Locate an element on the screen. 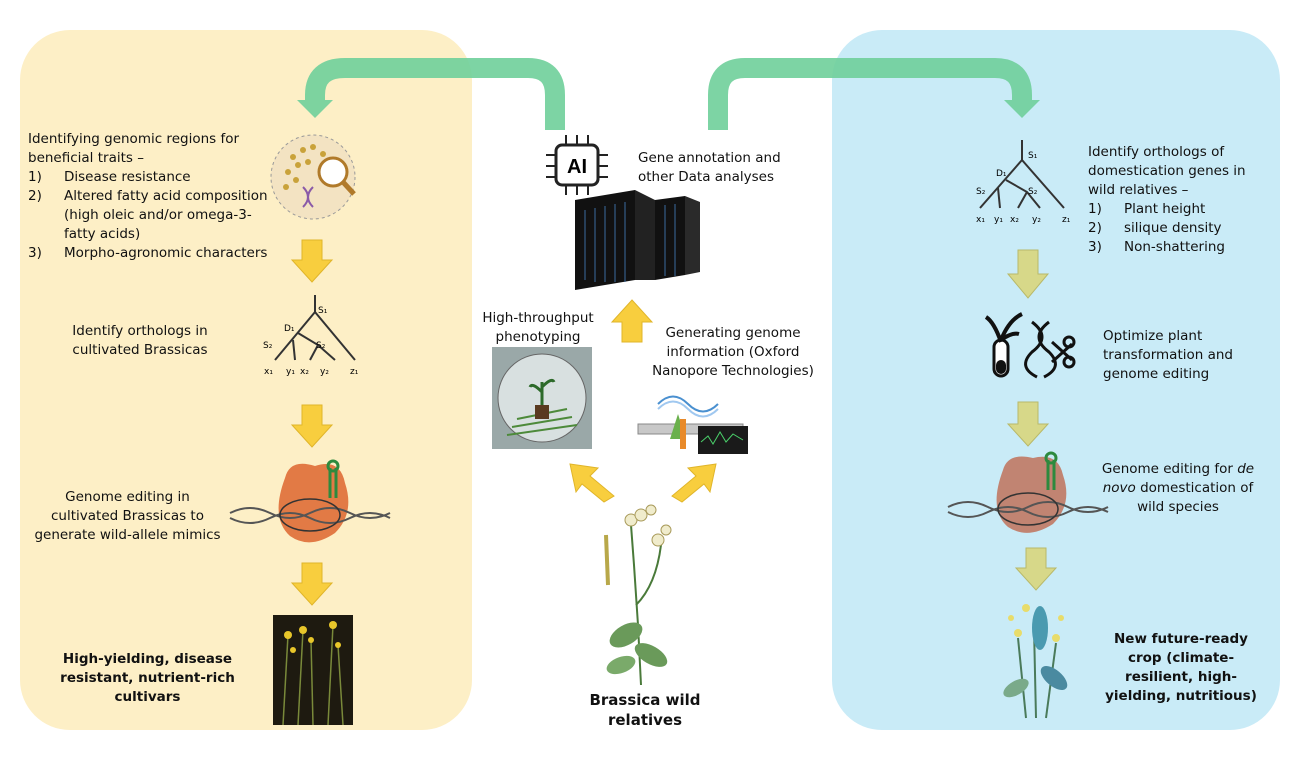  server-racks-icon is located at coordinates (637, 240).